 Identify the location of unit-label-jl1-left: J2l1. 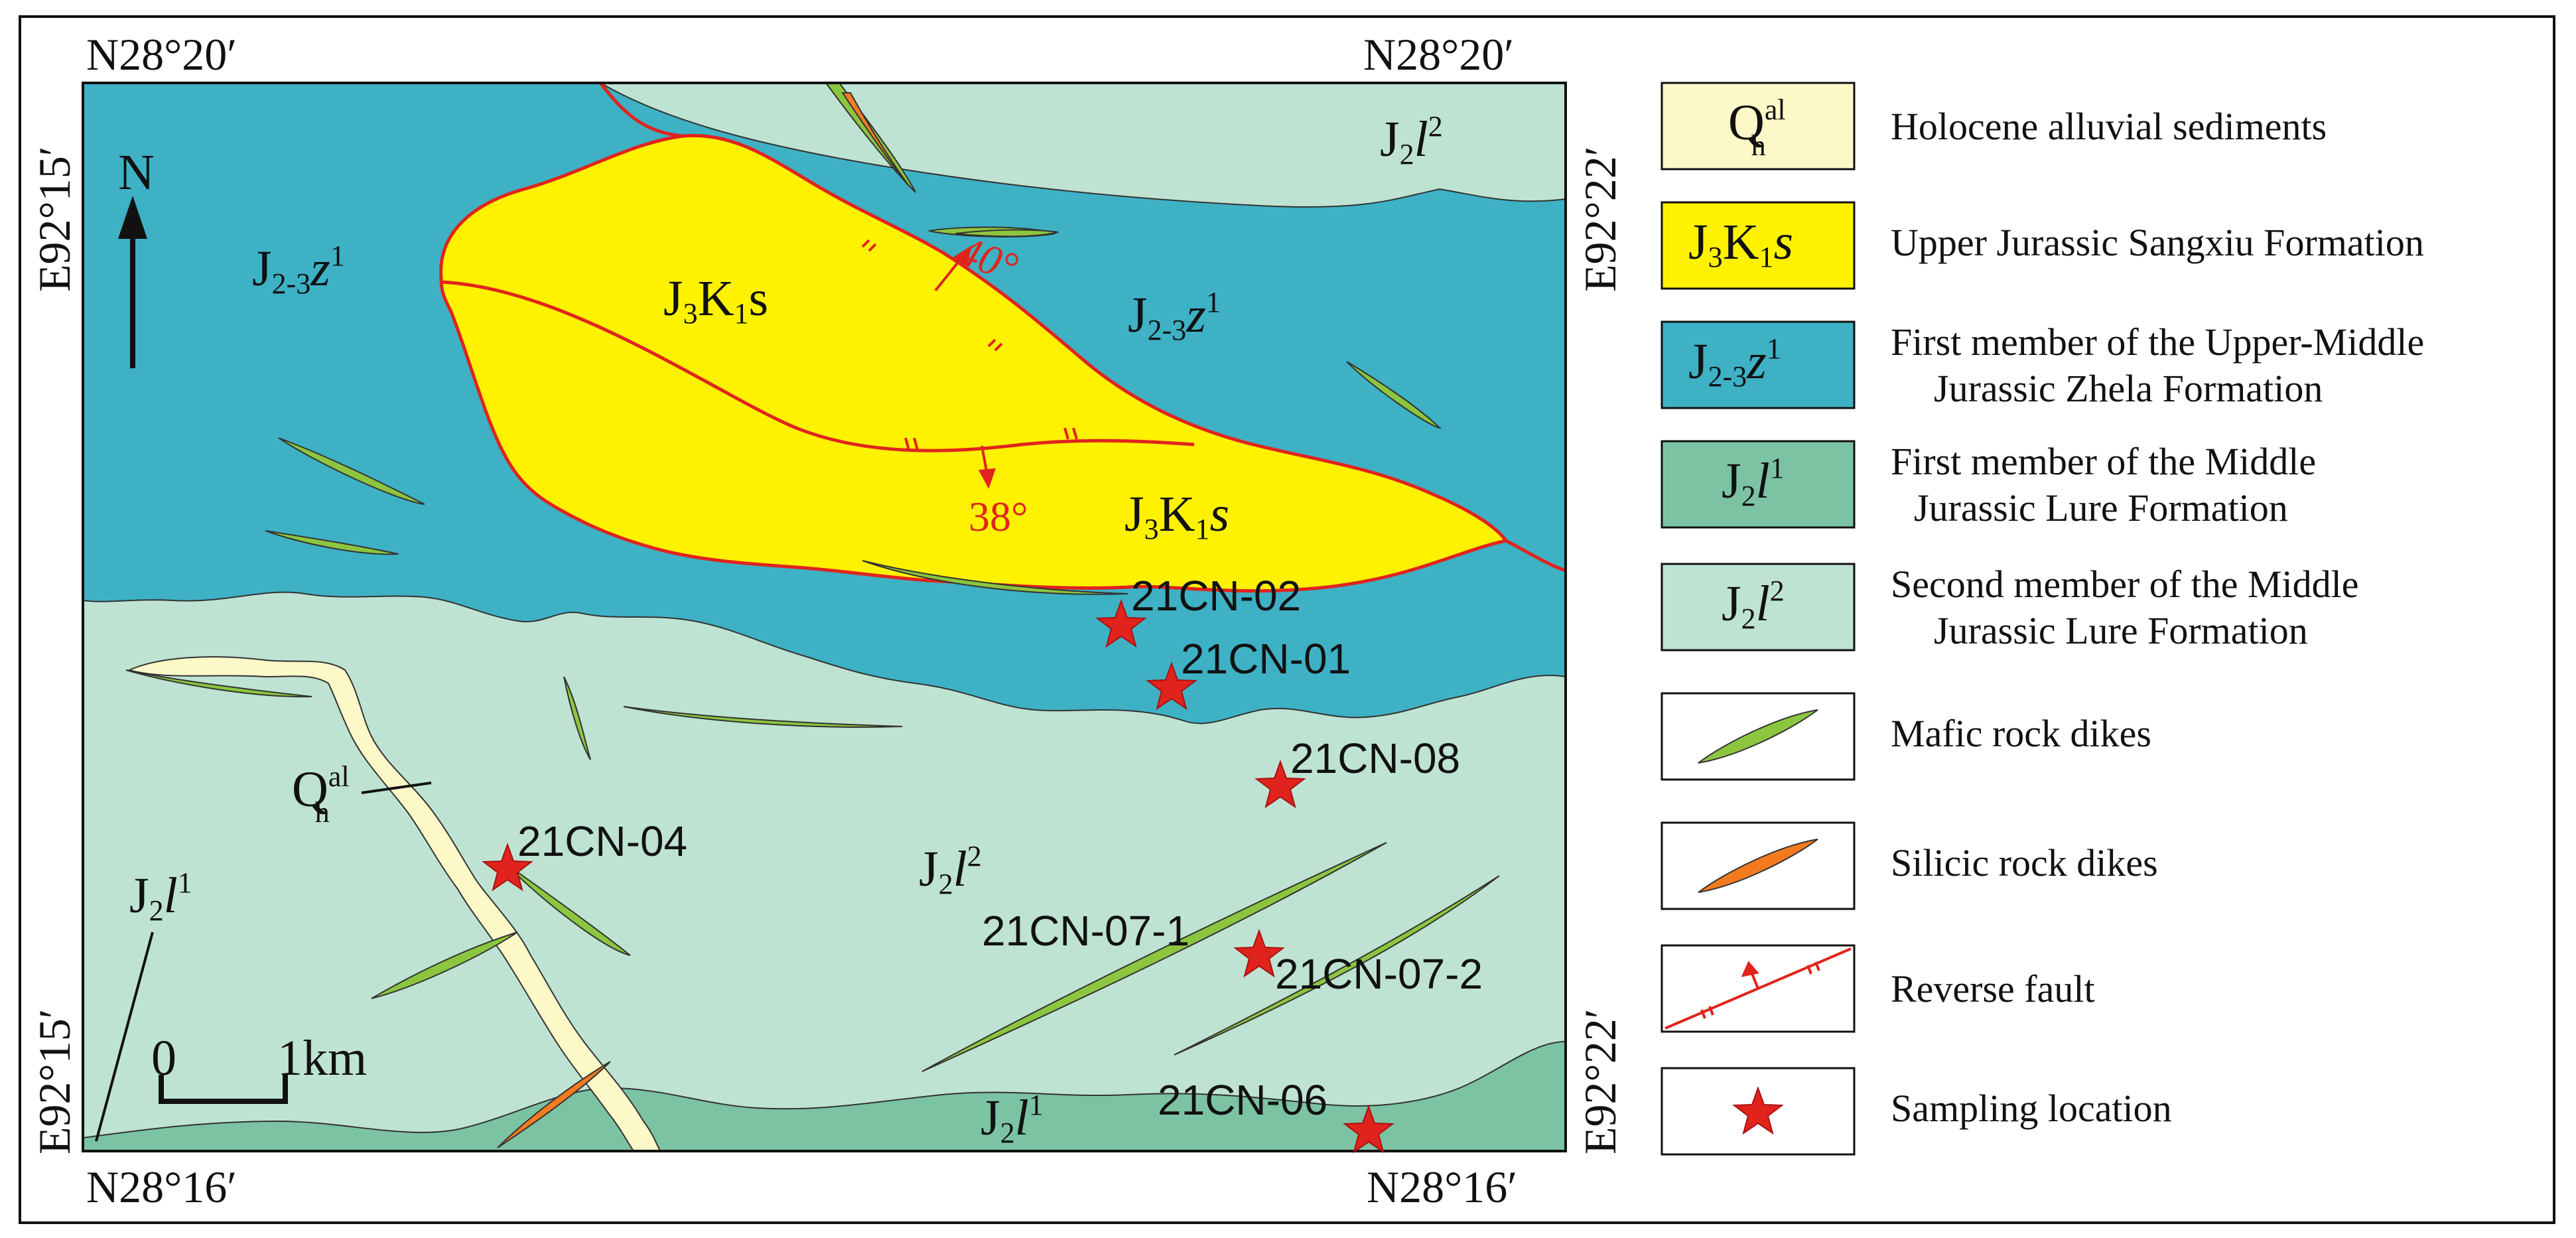
(160, 896).